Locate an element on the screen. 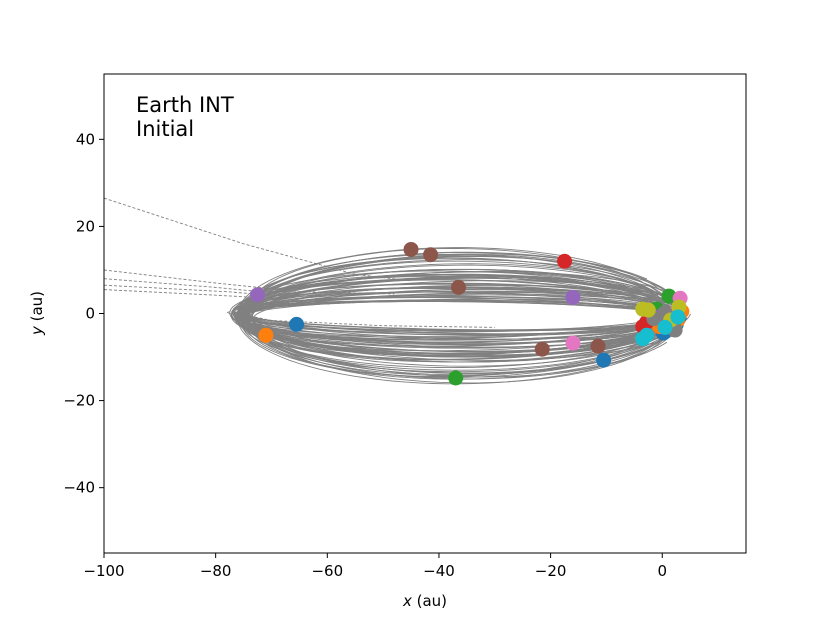 The height and width of the screenshot is (623, 830). annotation-line-1: Earth INT is located at coordinates (185, 105).